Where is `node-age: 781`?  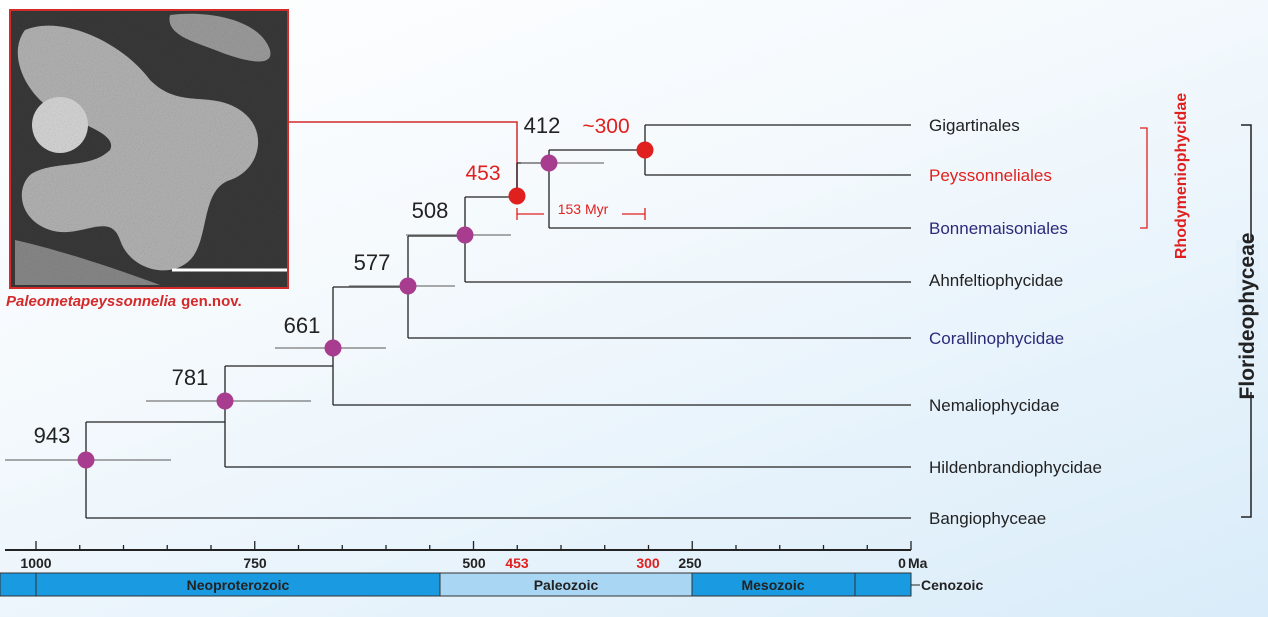 node-age: 781 is located at coordinates (190, 377).